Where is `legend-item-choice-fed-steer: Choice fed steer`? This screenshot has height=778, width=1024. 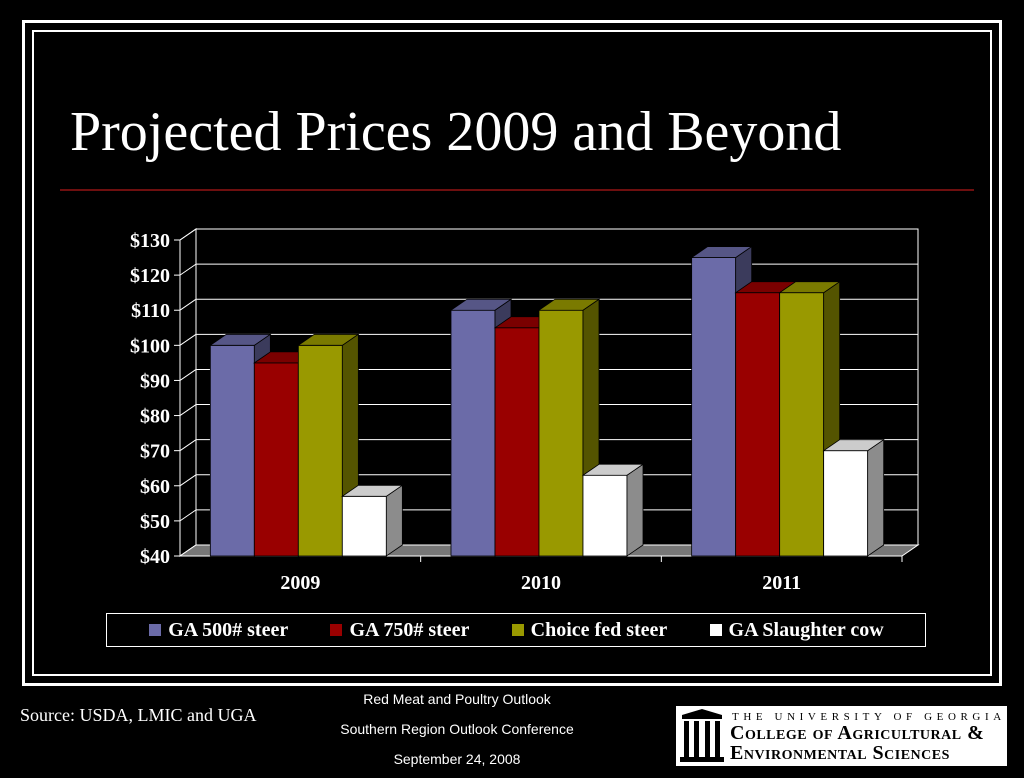
legend-item-choice-fed-steer: Choice fed steer is located at coordinates (589, 630).